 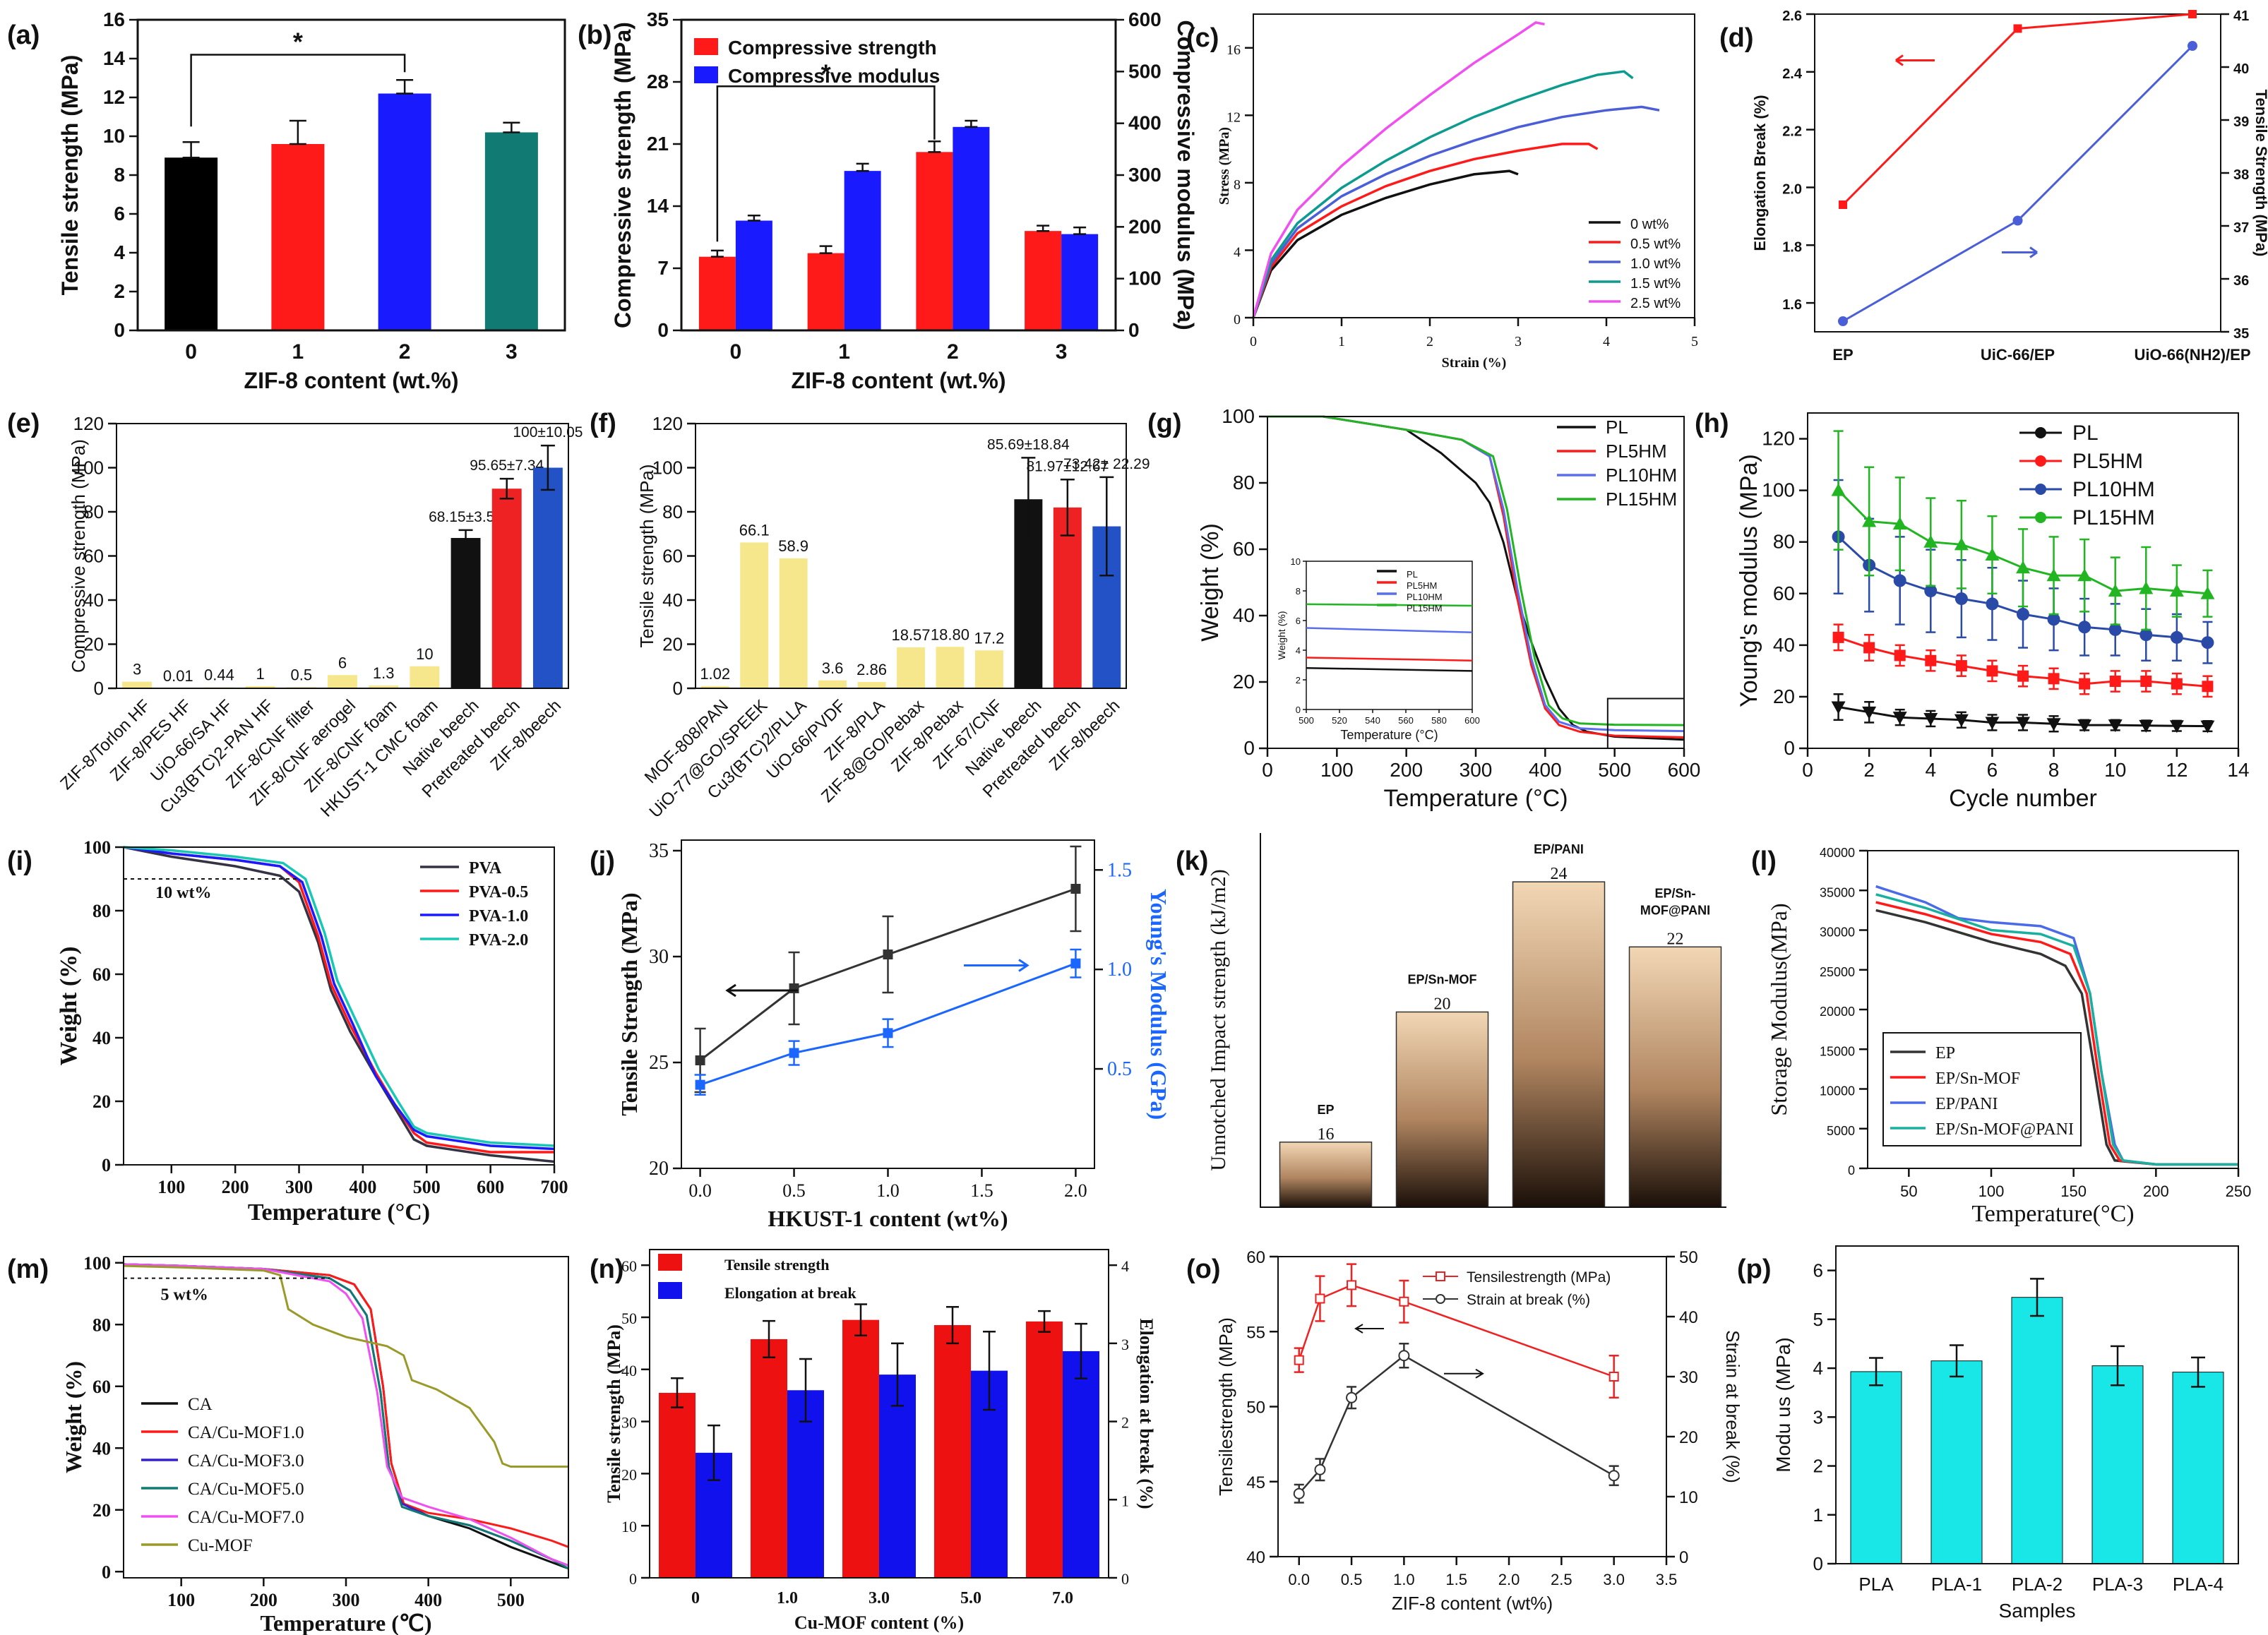 I want to click on legend-label: PVA-1.0, so click(x=499, y=916).